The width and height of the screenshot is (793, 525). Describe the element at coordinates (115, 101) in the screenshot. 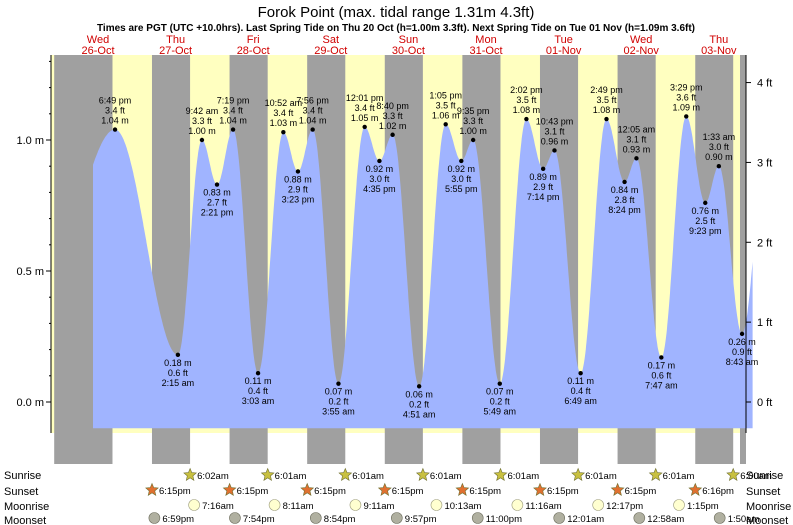

I see `extreme-label: 6:49 pm` at that location.